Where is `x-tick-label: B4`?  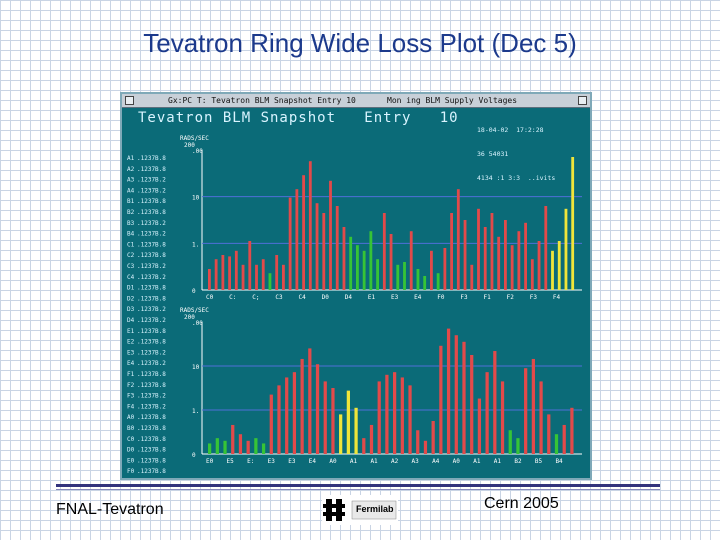 x-tick-label: B4 is located at coordinates (559, 461).